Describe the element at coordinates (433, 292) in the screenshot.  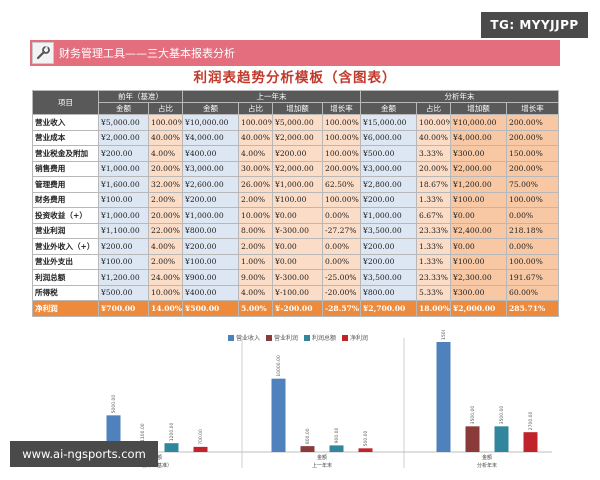
I see `table-cell: 5.33%` at that location.